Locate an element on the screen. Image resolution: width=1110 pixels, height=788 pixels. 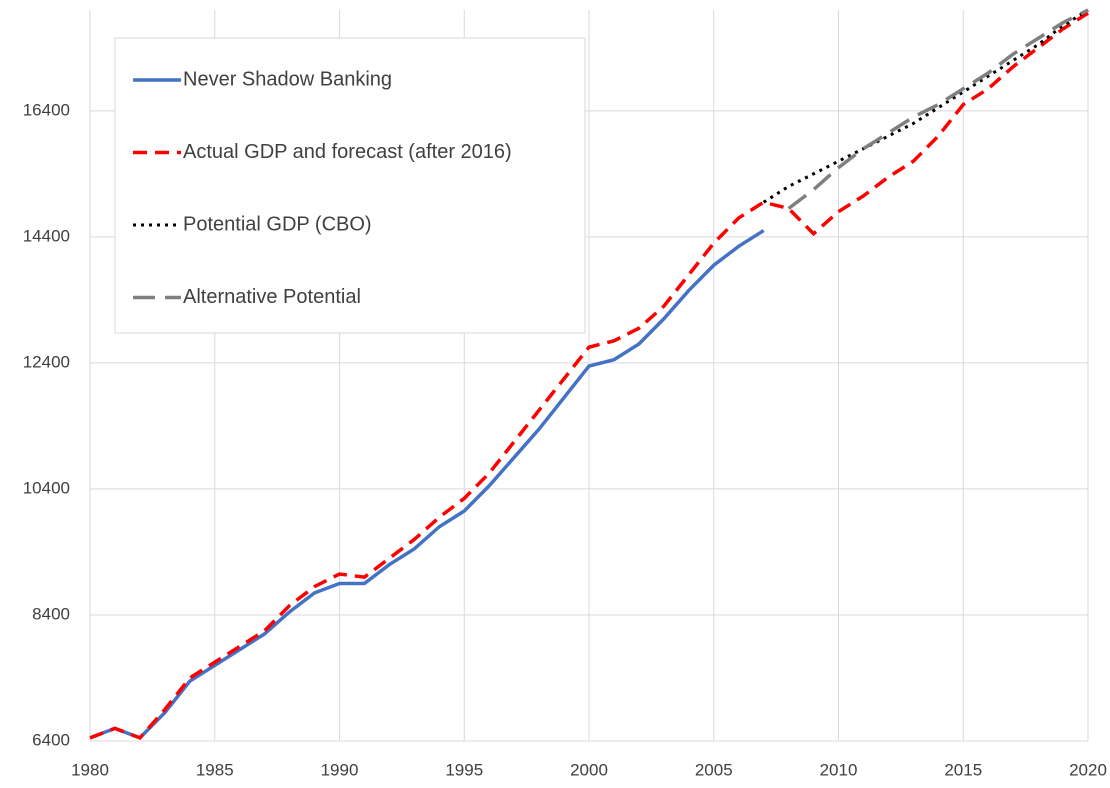
legend-label: Actual GDP and forecast (after 2016) is located at coordinates (347, 152).